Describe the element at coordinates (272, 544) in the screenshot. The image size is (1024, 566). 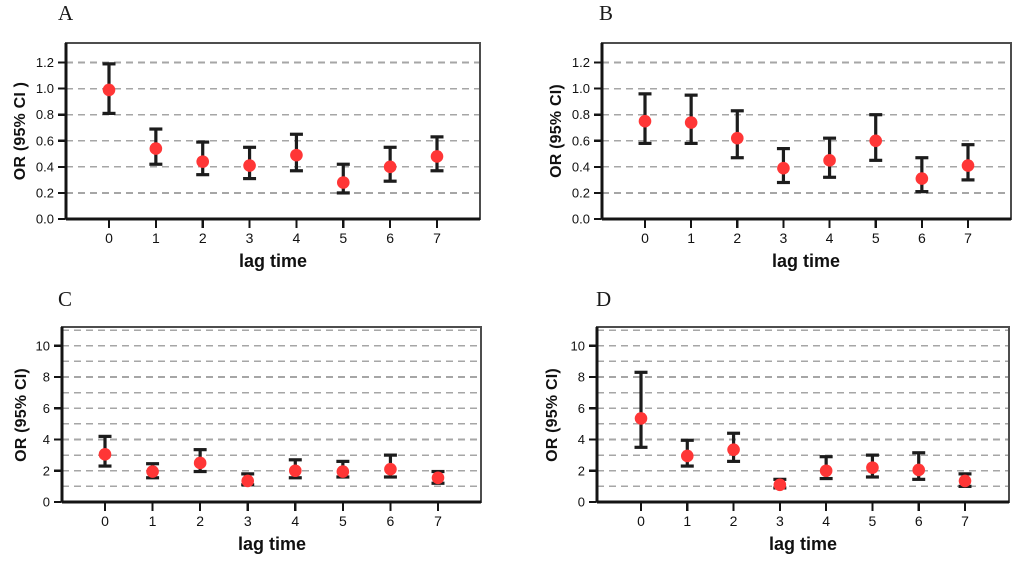
I see `x-axis-title-c: lag time` at that location.